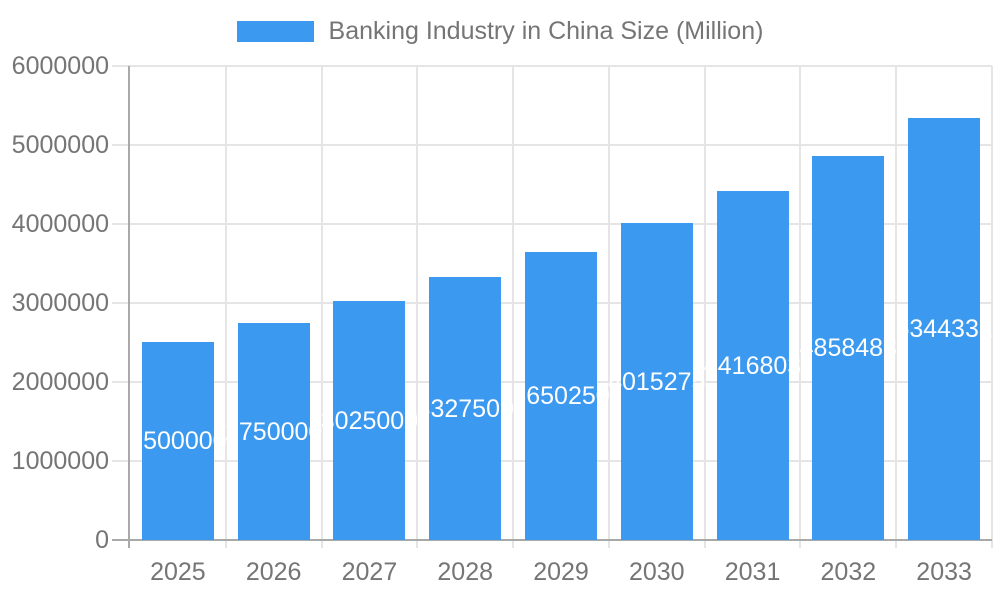  What do you see at coordinates (102, 540) in the screenshot?
I see `y-axis-tick-label: 0` at bounding box center [102, 540].